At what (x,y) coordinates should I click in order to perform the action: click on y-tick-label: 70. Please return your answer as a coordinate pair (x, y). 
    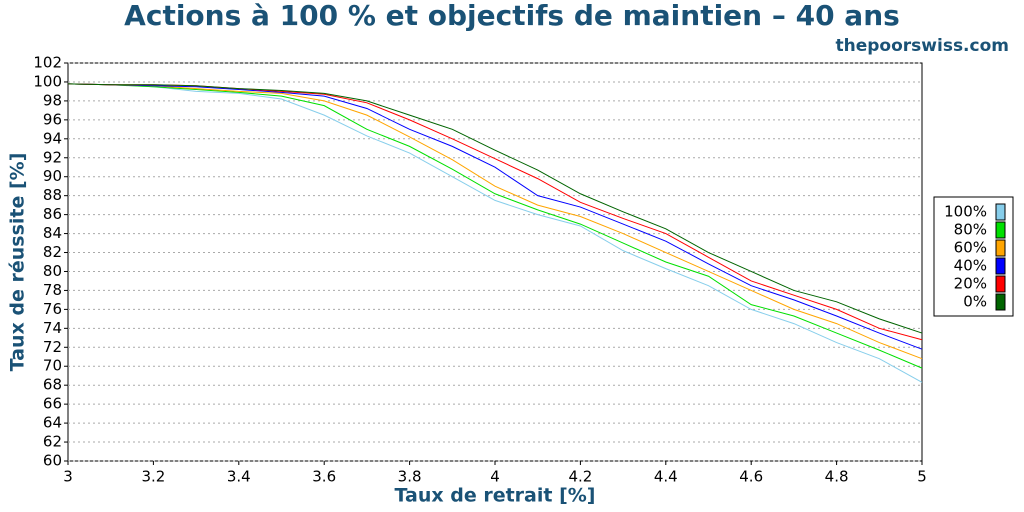
    Looking at the image, I should click on (52, 366).